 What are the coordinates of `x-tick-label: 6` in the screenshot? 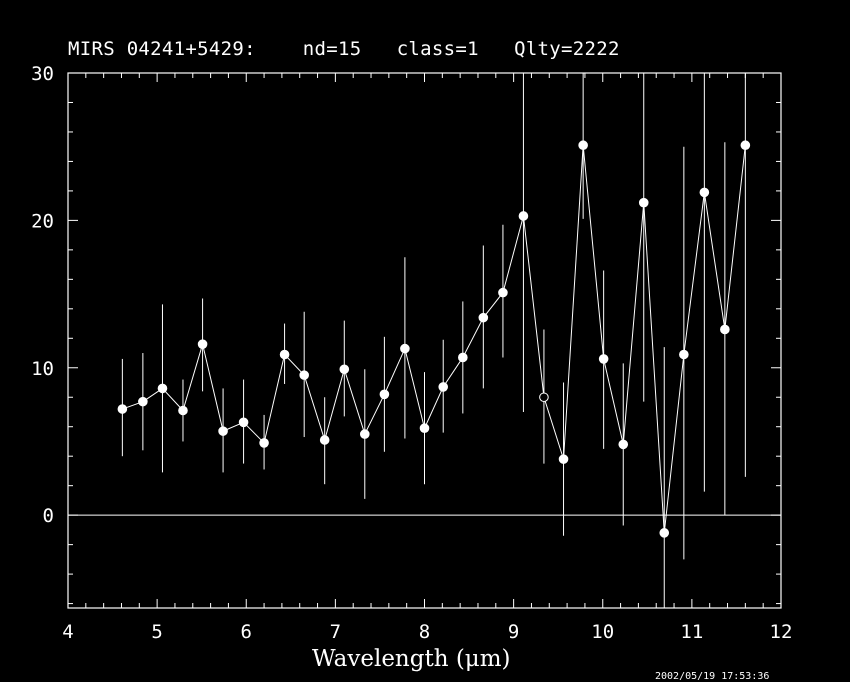 It's located at (246, 632).